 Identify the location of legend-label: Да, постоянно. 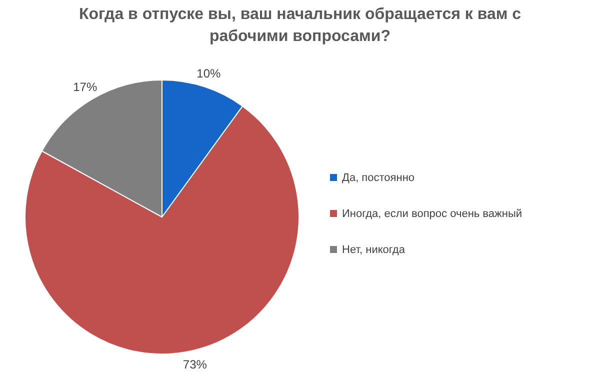
(378, 178).